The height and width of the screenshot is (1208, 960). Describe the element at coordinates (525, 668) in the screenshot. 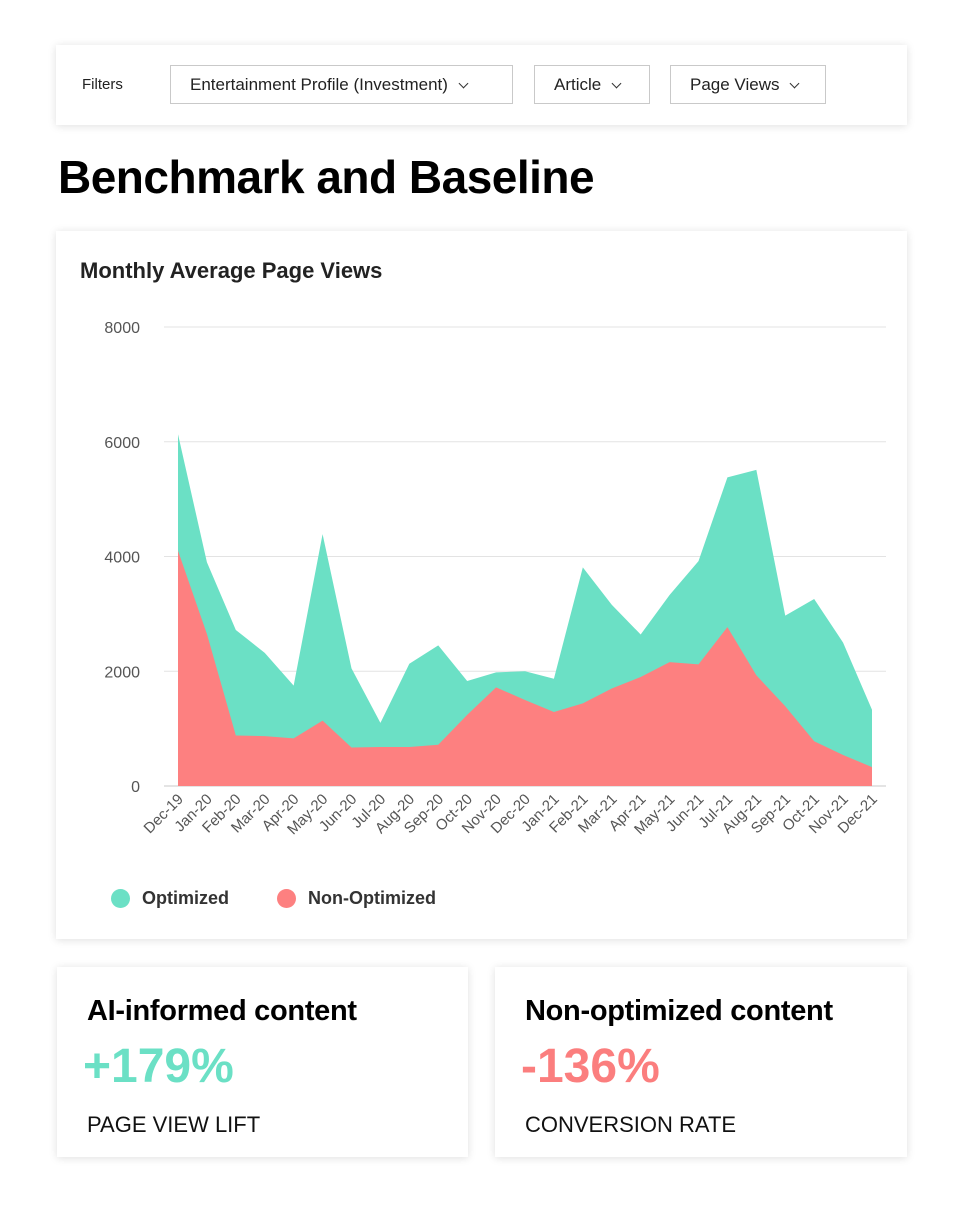

I see `area-non-optimized` at that location.